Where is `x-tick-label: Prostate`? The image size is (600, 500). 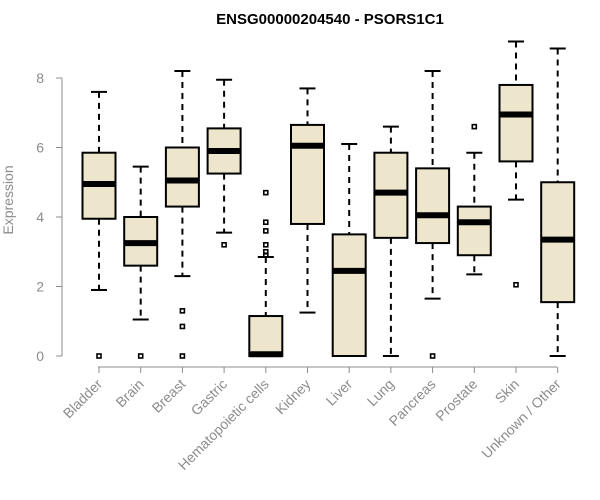
x-tick-label: Prostate is located at coordinates (456, 400).